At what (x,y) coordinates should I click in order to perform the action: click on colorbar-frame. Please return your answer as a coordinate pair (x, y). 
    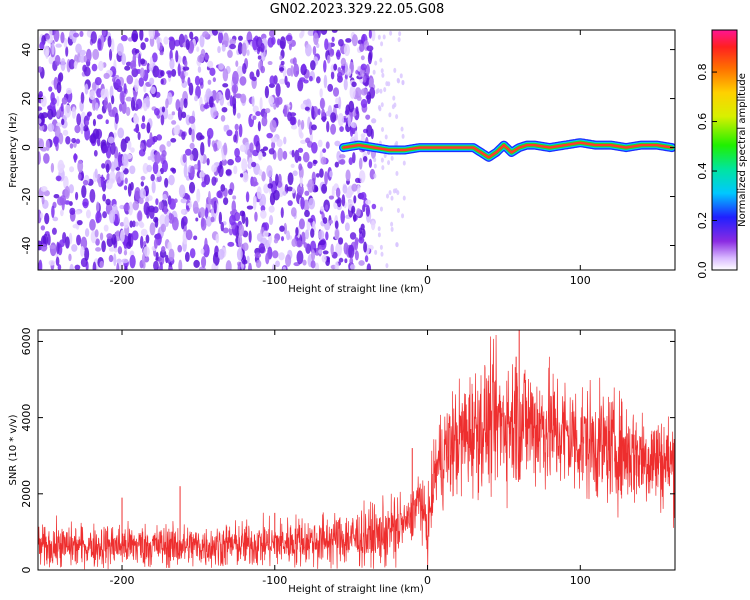
    Looking at the image, I should click on (724, 150).